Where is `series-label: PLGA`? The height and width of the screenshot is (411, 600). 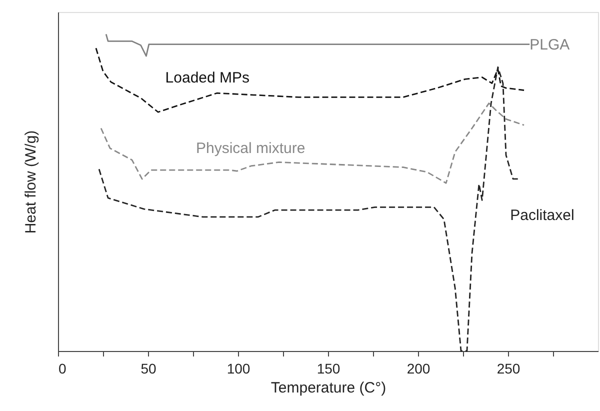 series-label: PLGA is located at coordinates (550, 45).